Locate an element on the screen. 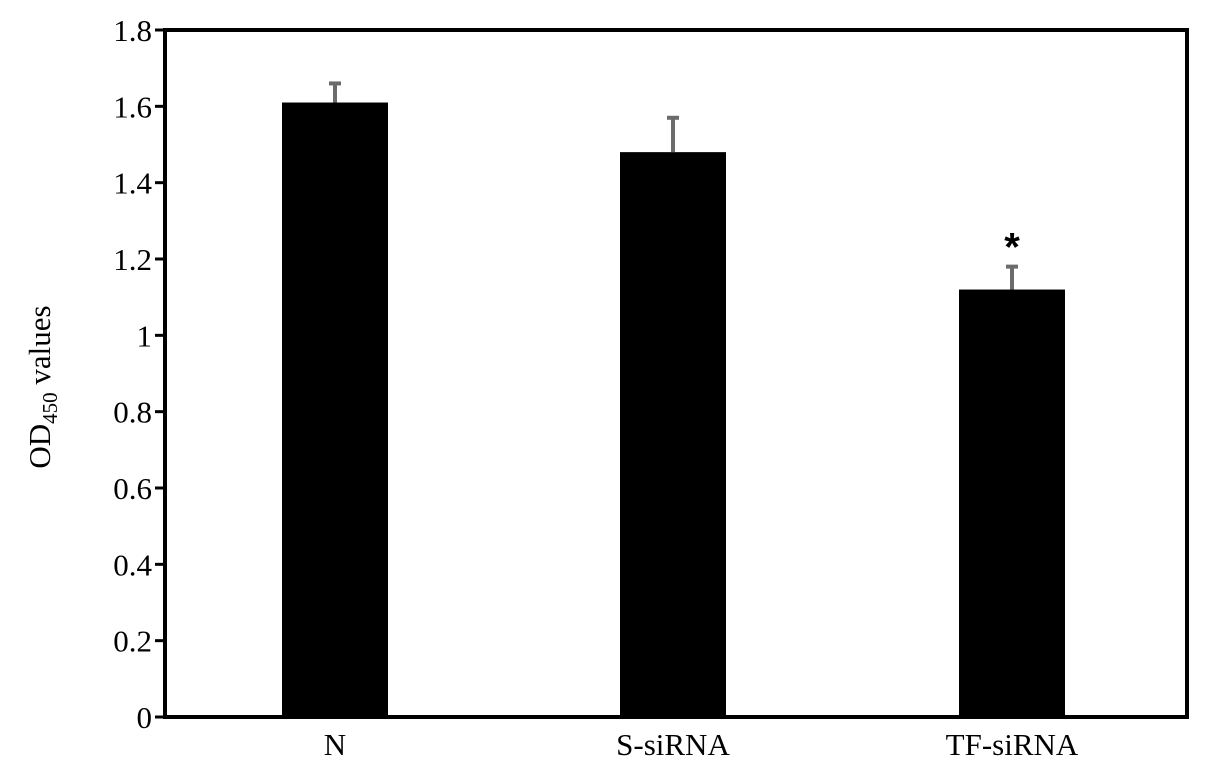 The width and height of the screenshot is (1205, 769). y-tick-label: 0.8 is located at coordinates (132, 412).